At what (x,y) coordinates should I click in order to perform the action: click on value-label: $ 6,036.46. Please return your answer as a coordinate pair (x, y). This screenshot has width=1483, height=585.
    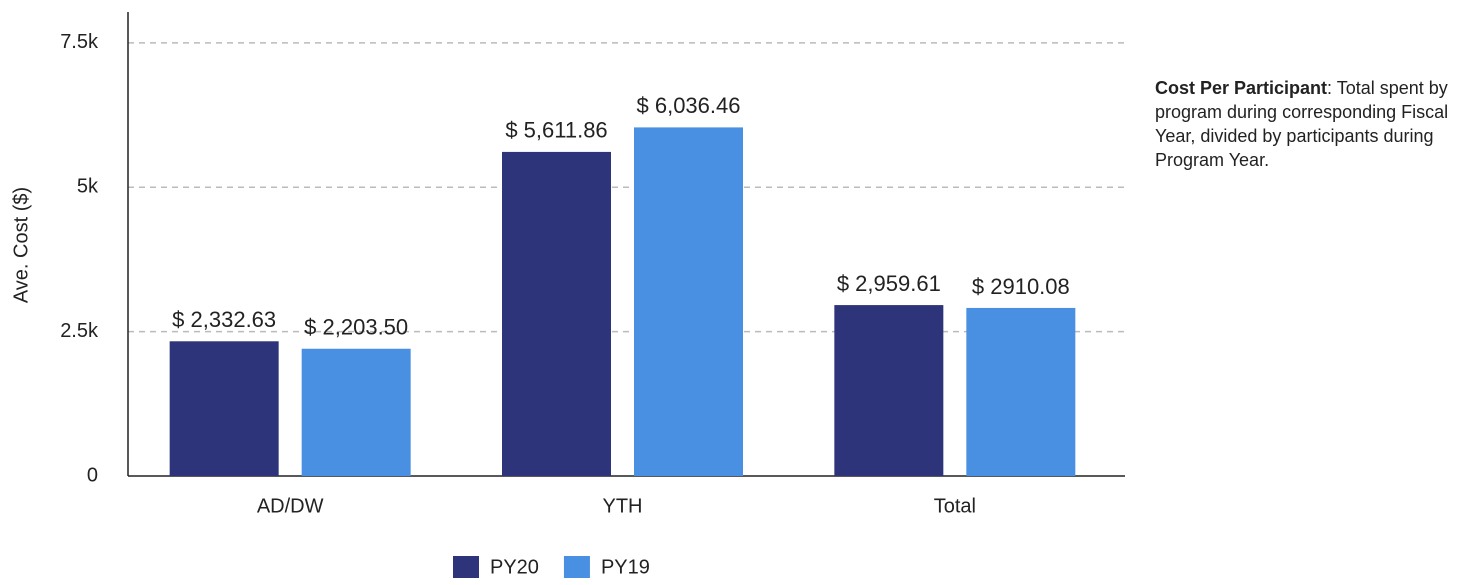
    Looking at the image, I should click on (689, 105).